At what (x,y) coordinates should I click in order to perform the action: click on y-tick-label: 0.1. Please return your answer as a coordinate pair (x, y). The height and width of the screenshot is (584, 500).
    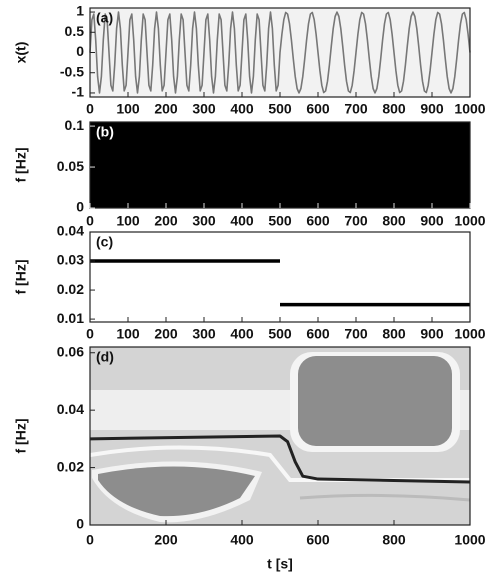
    Looking at the image, I should click on (75, 125).